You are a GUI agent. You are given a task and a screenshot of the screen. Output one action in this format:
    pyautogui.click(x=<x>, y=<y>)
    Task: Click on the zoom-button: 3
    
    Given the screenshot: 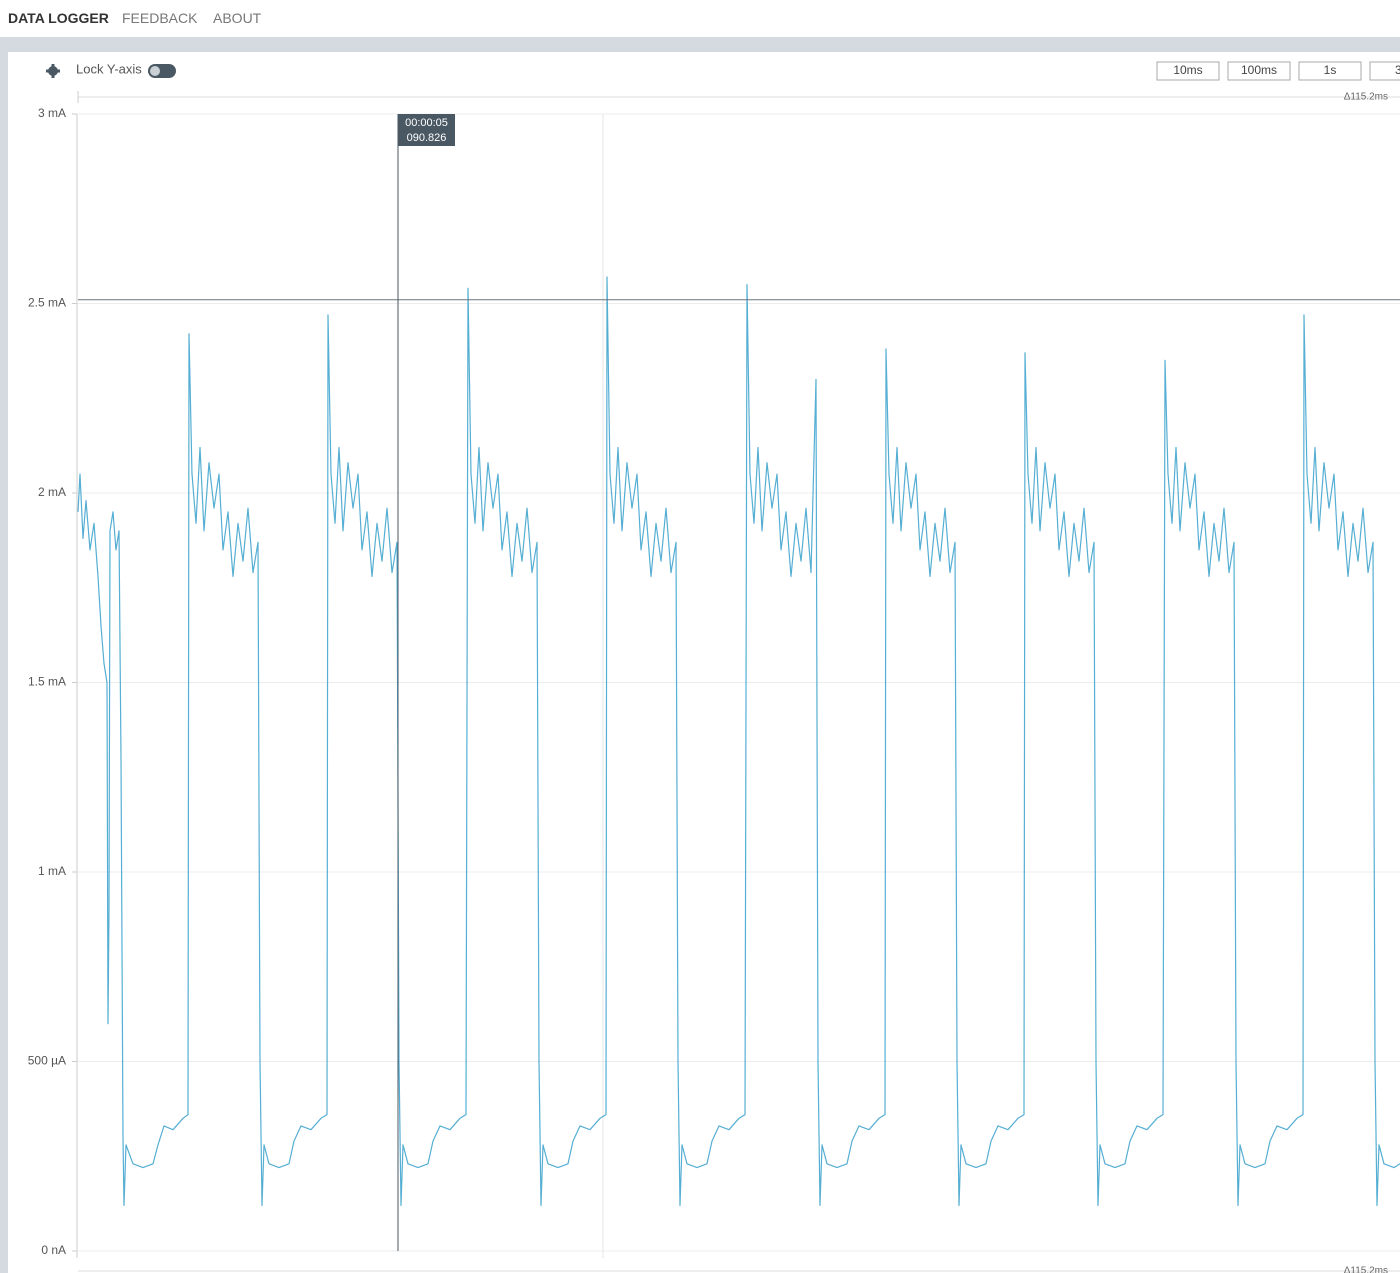 What is the action you would take?
    pyautogui.click(x=1384, y=71)
    